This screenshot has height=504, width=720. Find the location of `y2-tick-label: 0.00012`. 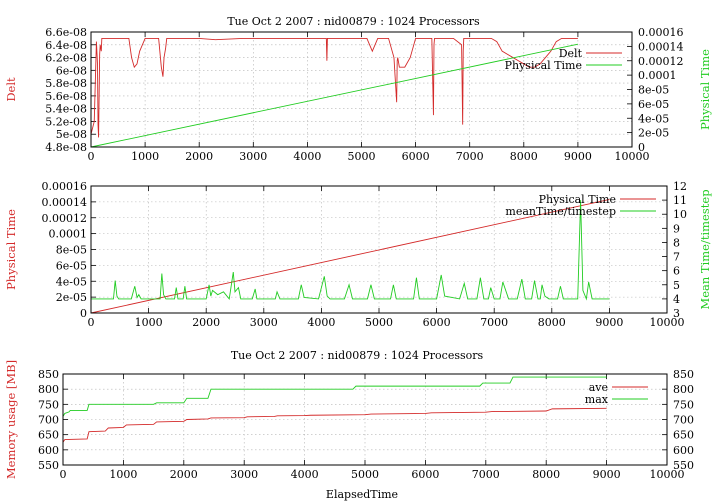

y2-tick-label: 0.00012 is located at coordinates (661, 61).